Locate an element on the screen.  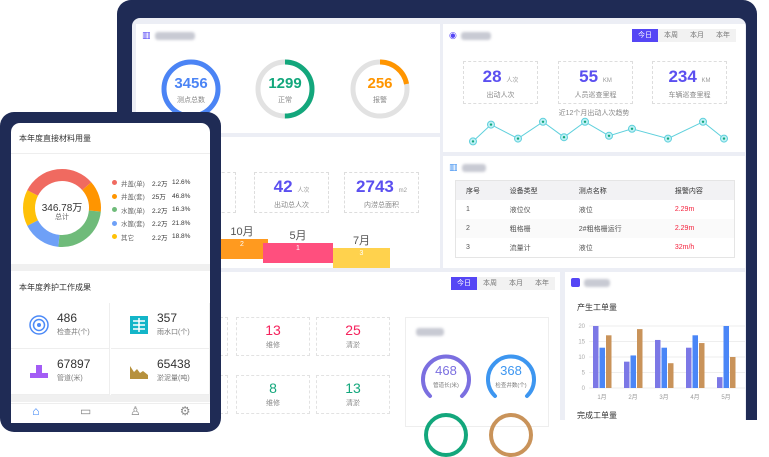
patrol-stat: 55 KM 人员巡查里程 is located at coordinates (595, 82).